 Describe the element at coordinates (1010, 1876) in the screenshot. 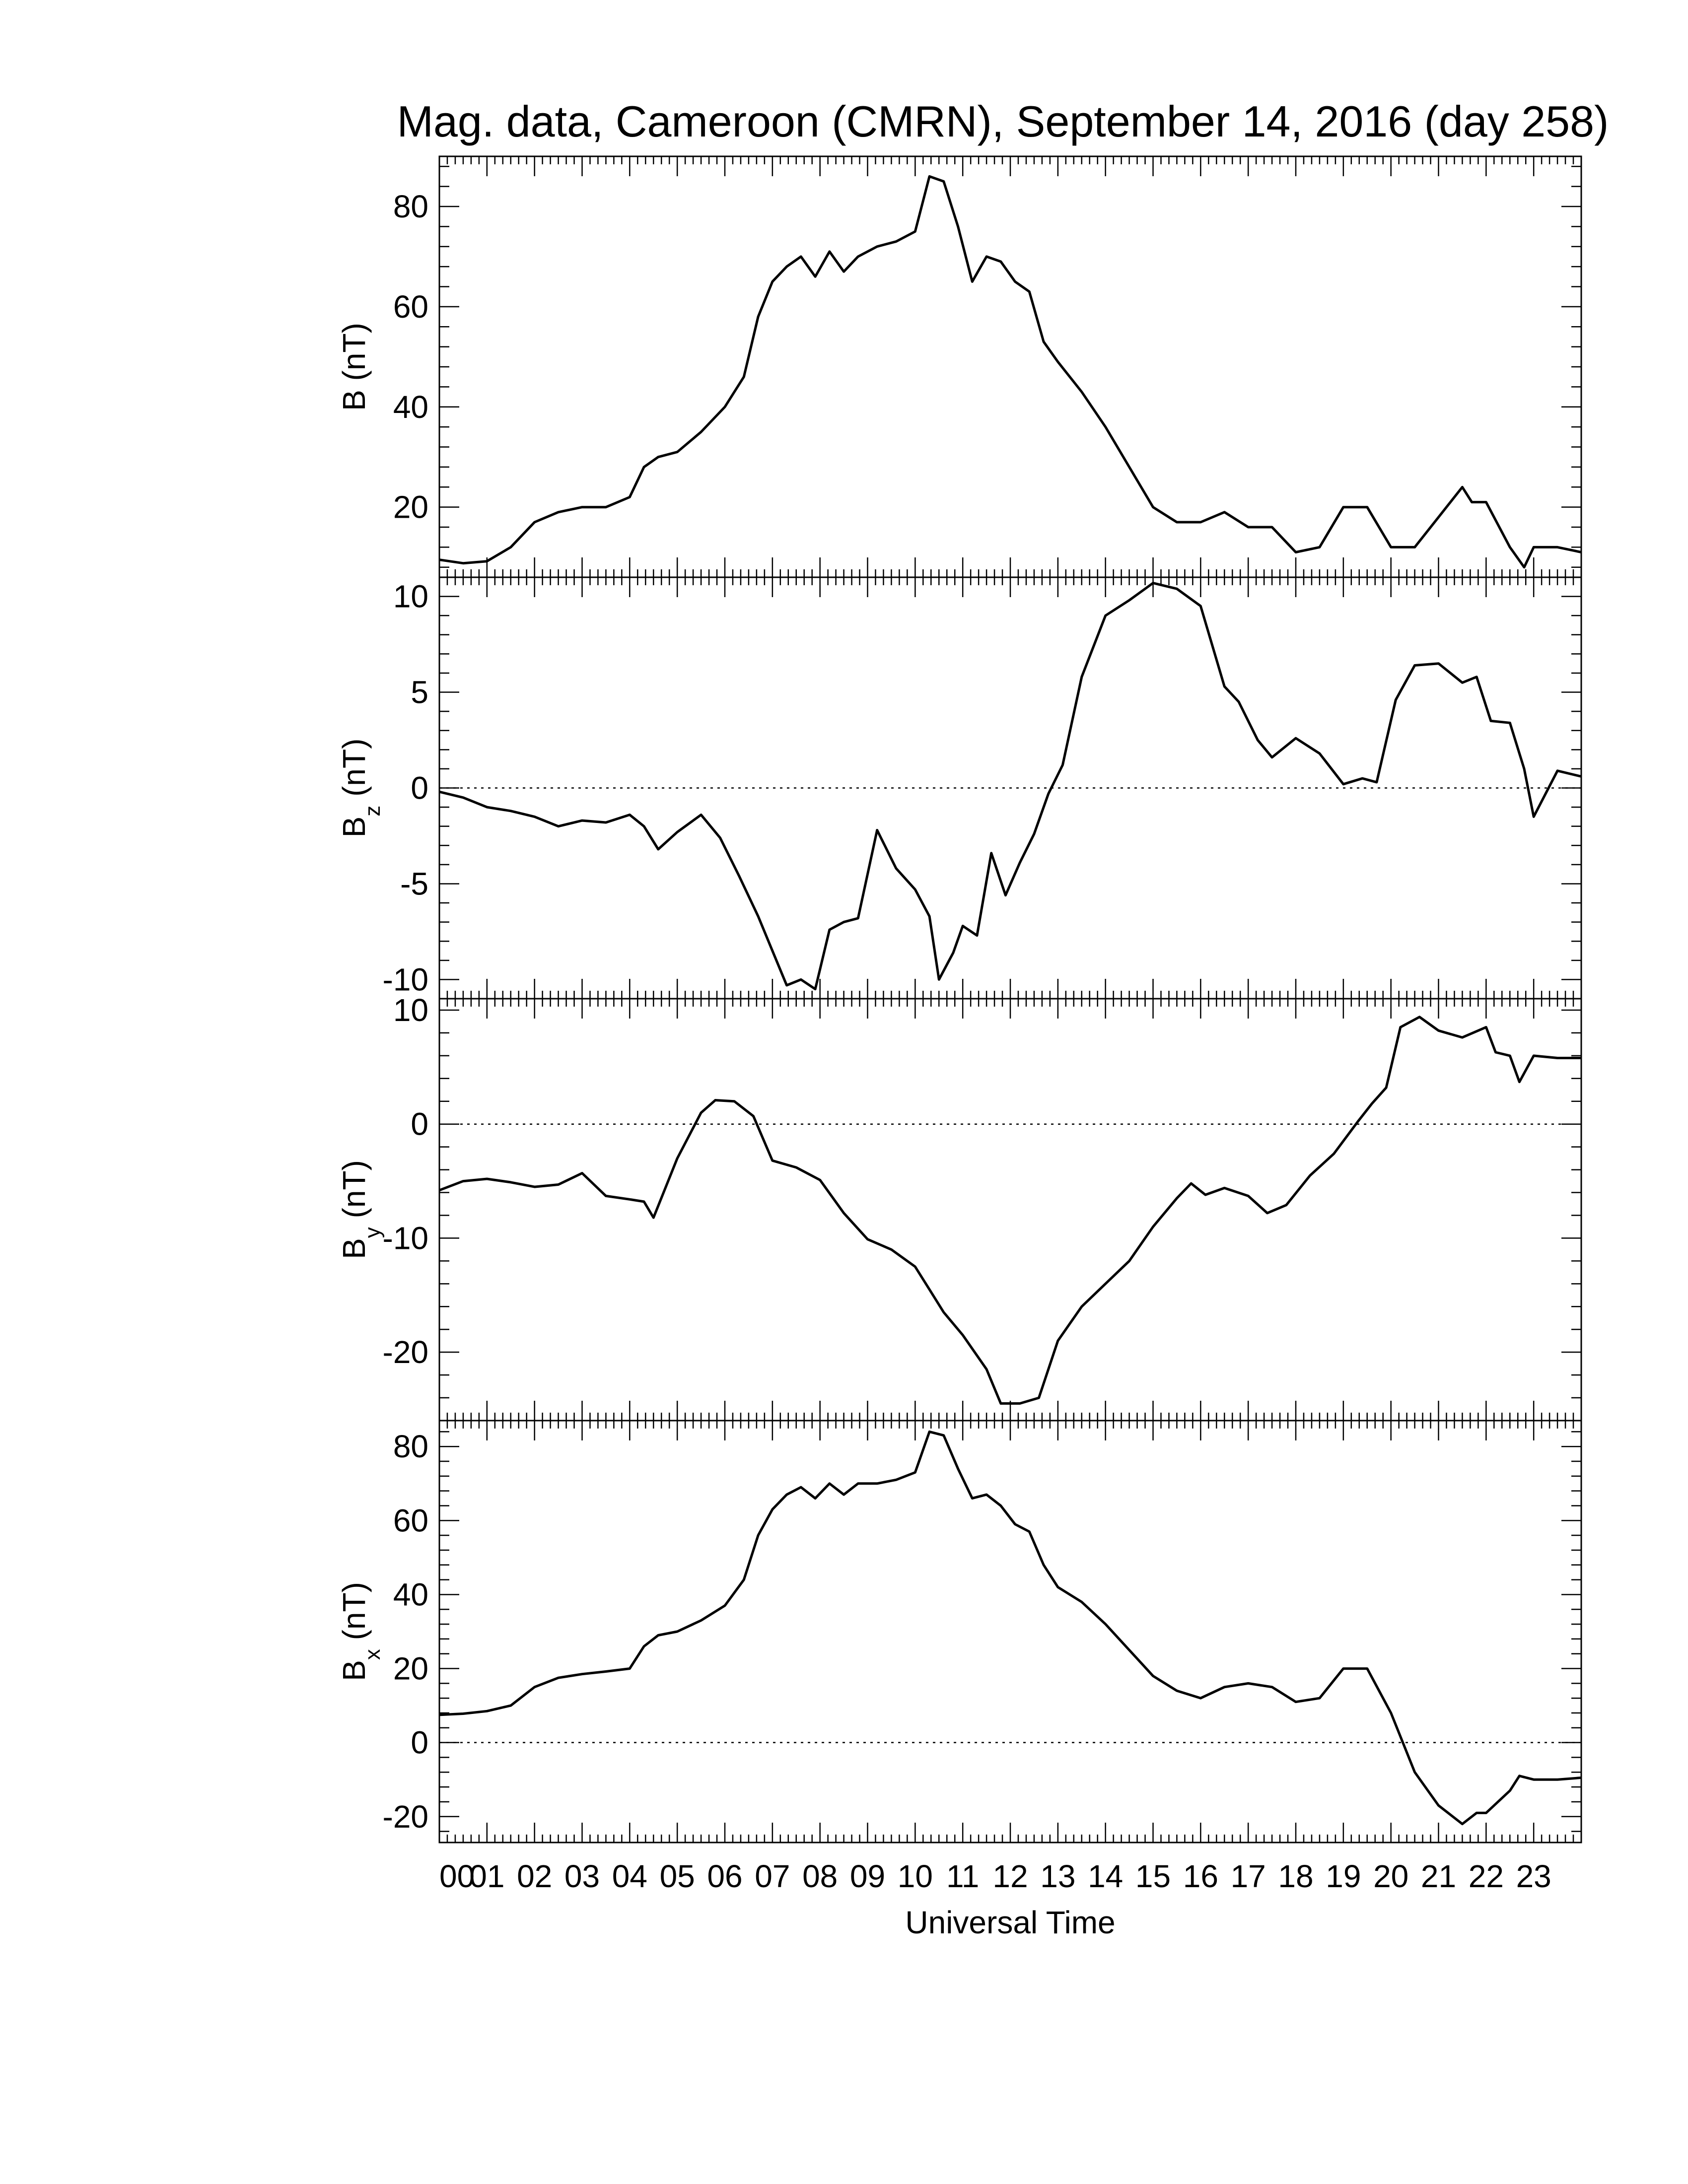

I see `x-tick-label: 12` at that location.